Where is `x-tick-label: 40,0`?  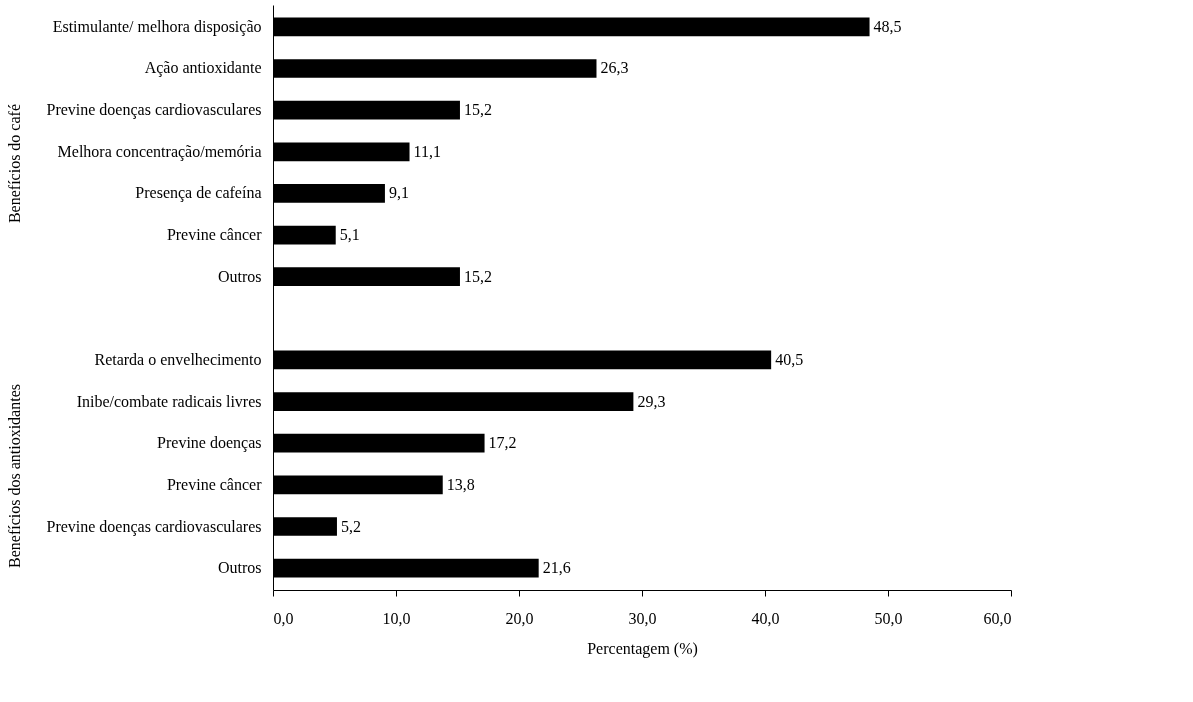
x-tick-label: 40,0 is located at coordinates (765, 618).